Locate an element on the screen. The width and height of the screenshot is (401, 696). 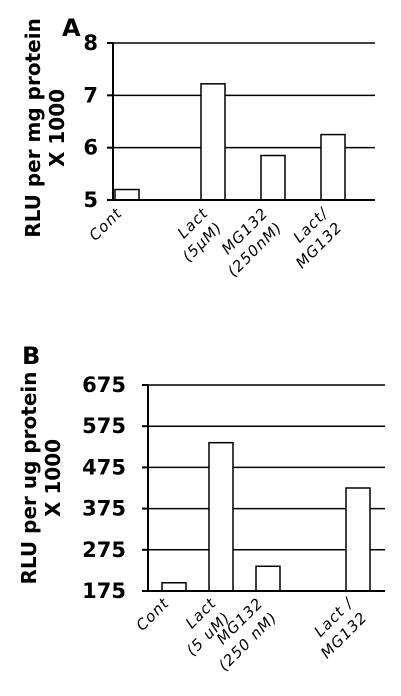
panel-b-ytick-label: 375 is located at coordinates (104, 509).